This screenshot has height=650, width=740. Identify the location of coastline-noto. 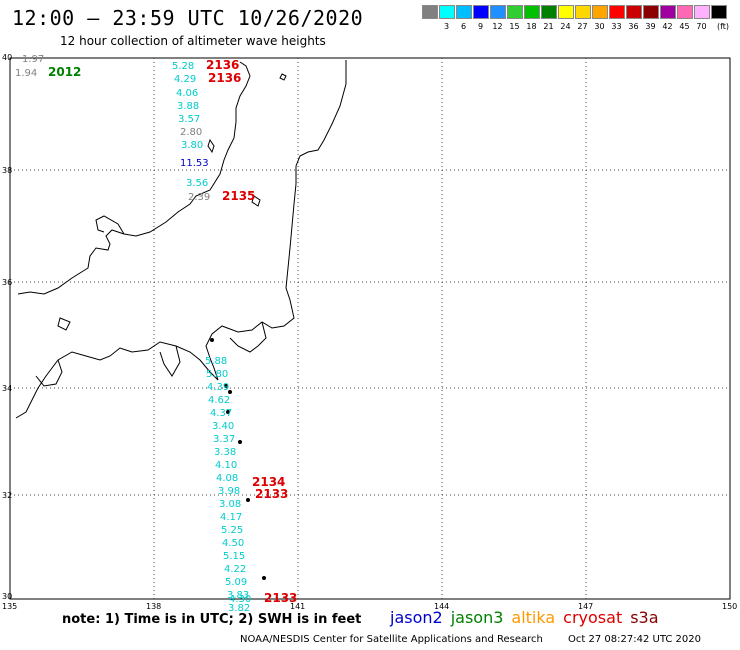
(110, 225).